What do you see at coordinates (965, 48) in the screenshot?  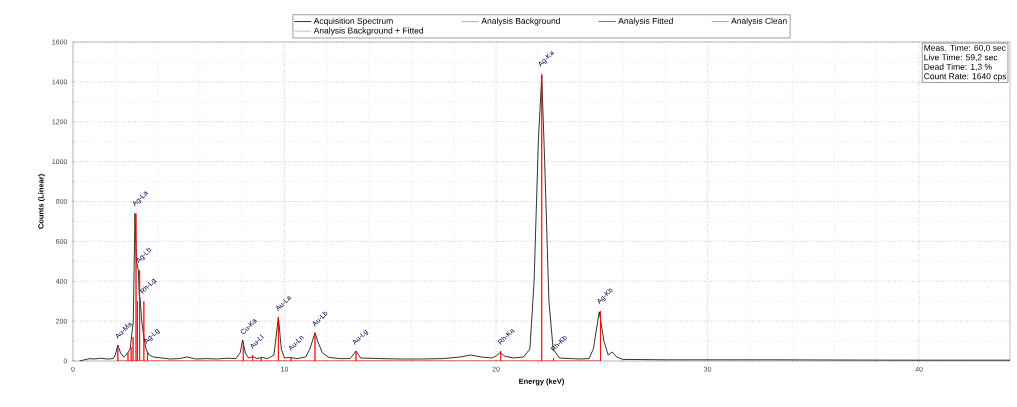 I see `annotation: Meas. Time: 60,0 sec` at bounding box center [965, 48].